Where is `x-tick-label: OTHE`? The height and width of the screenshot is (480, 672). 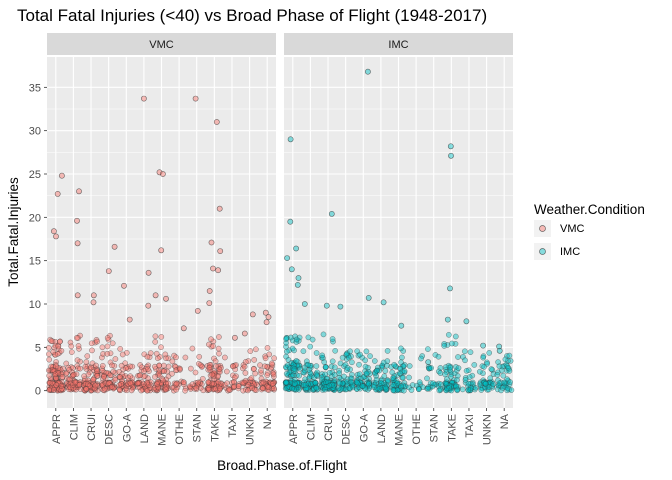 x-tick-label: OTHE is located at coordinates (417, 429).